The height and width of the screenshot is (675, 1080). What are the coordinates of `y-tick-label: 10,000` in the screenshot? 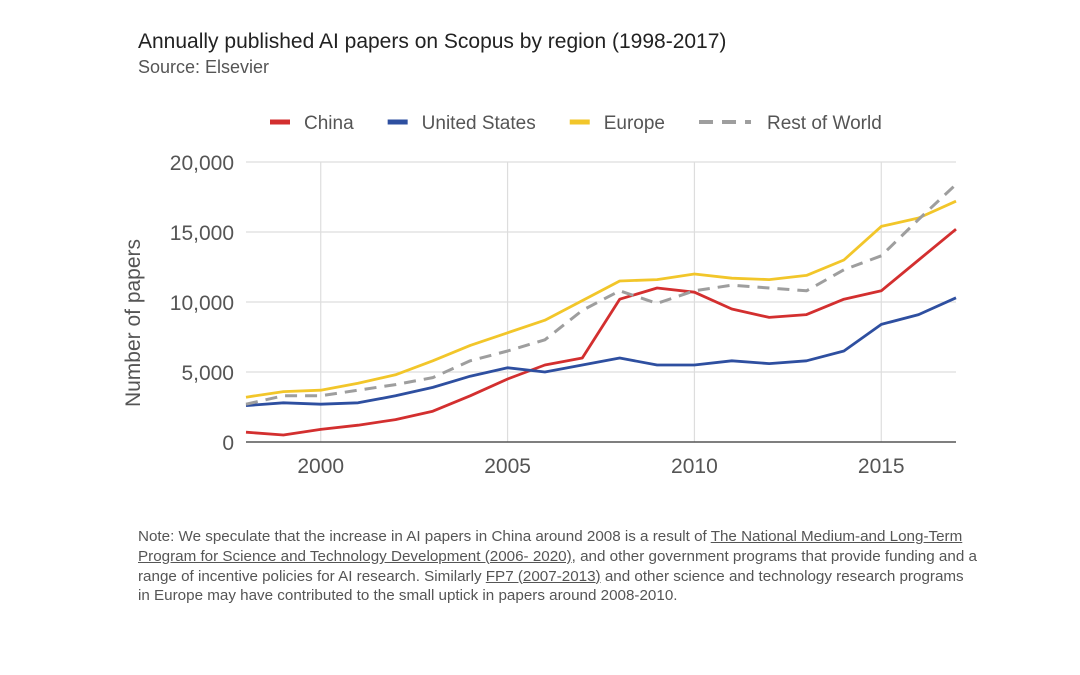 It's located at (202, 303).